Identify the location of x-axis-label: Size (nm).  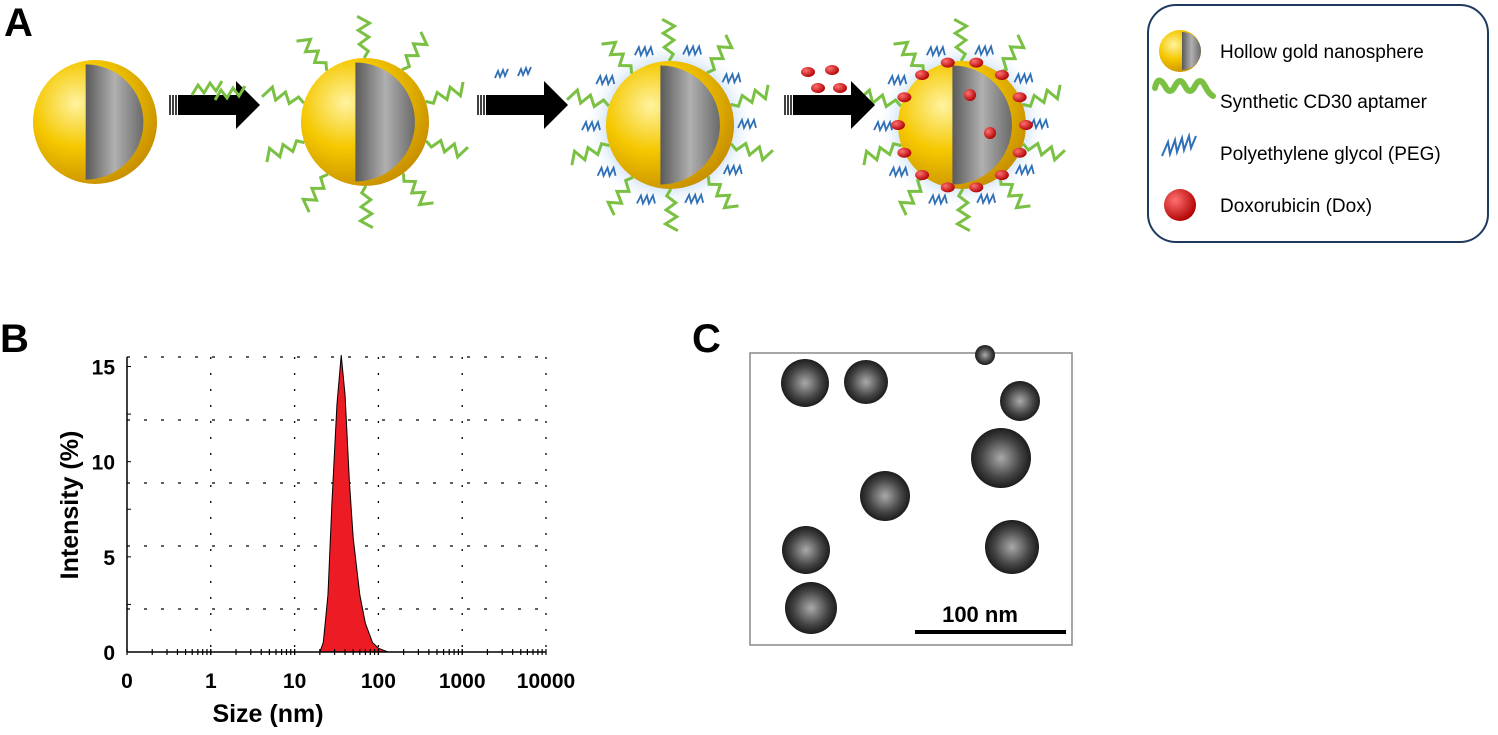
(267, 714).